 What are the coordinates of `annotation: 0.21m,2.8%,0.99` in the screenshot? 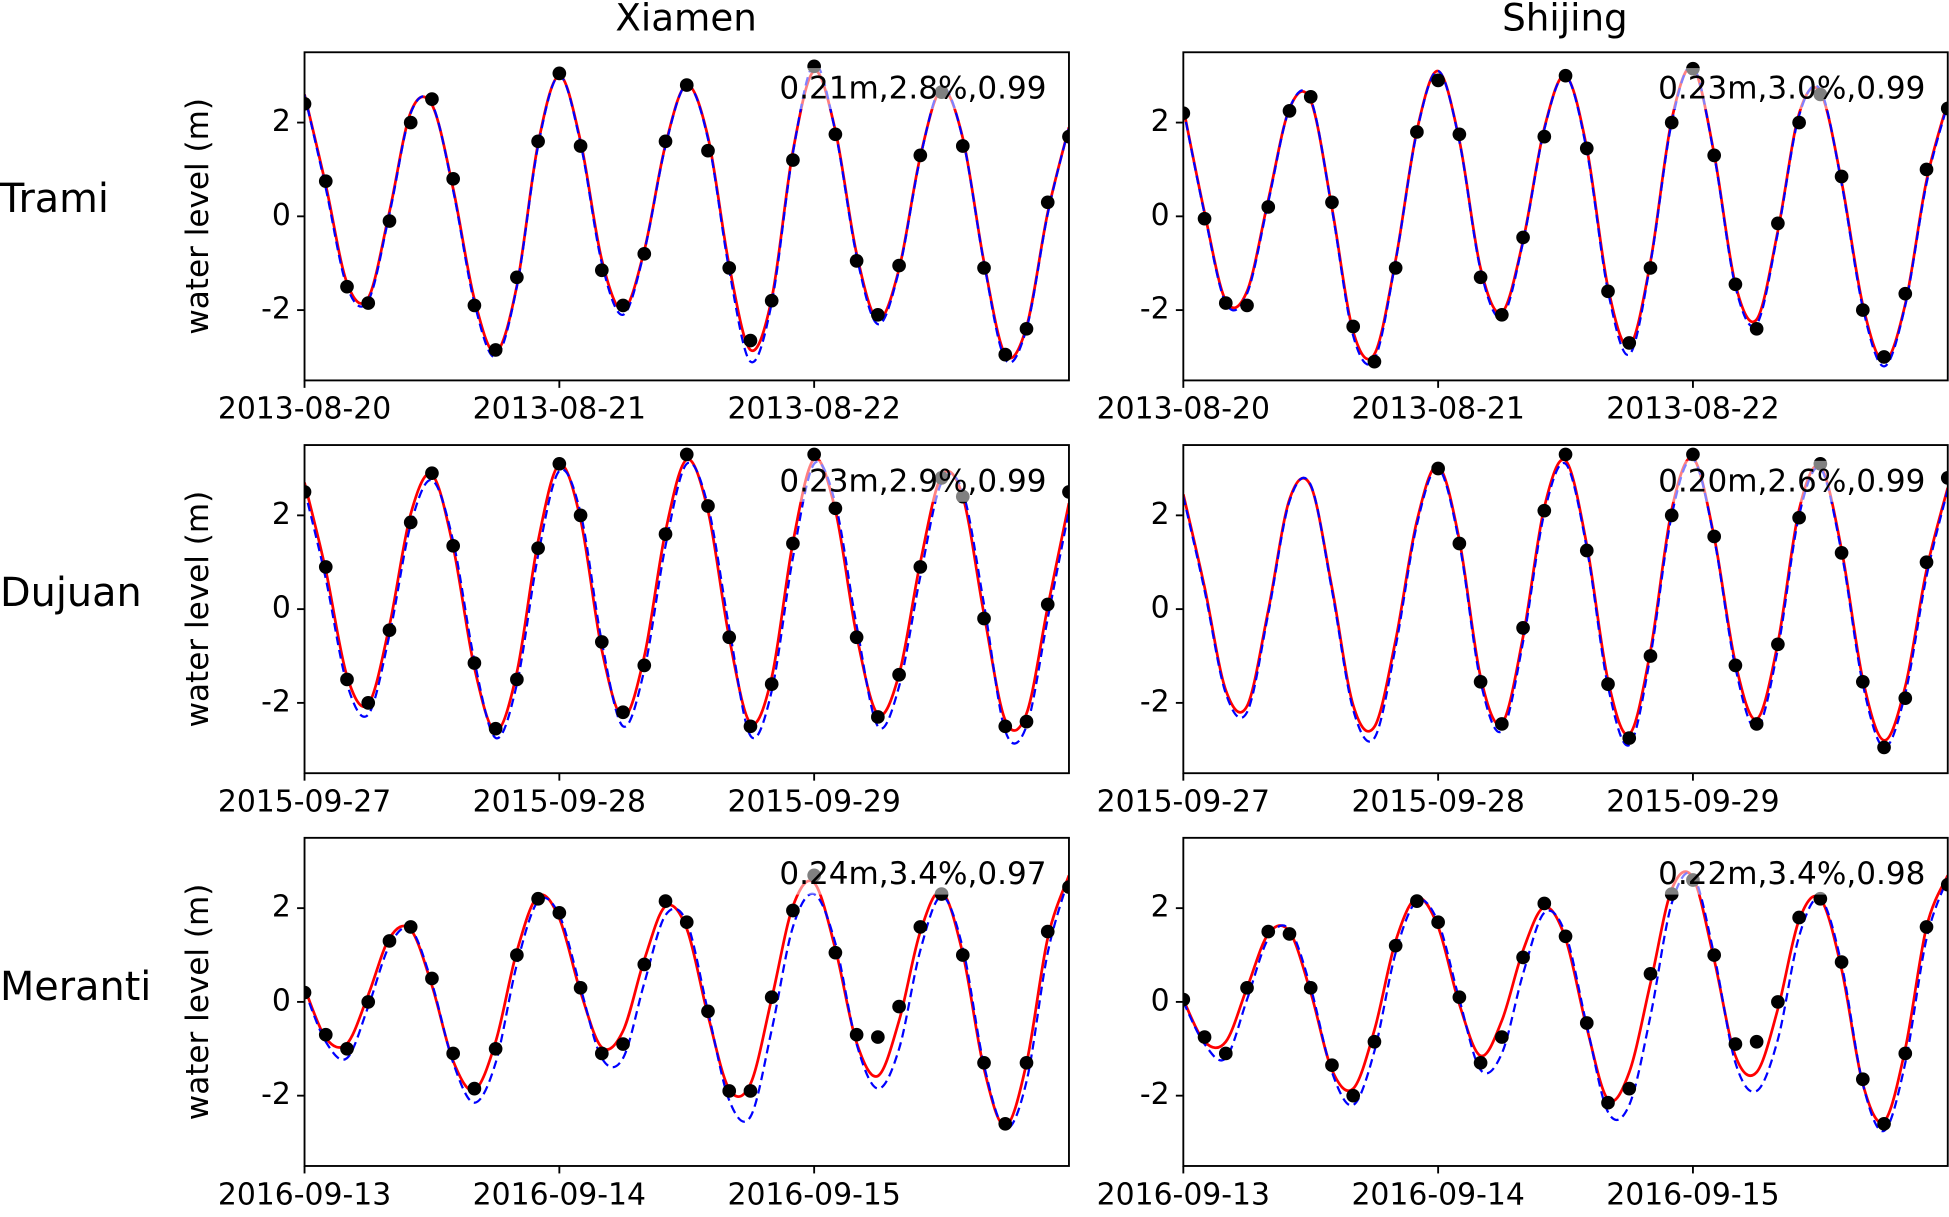 It's located at (912, 89).